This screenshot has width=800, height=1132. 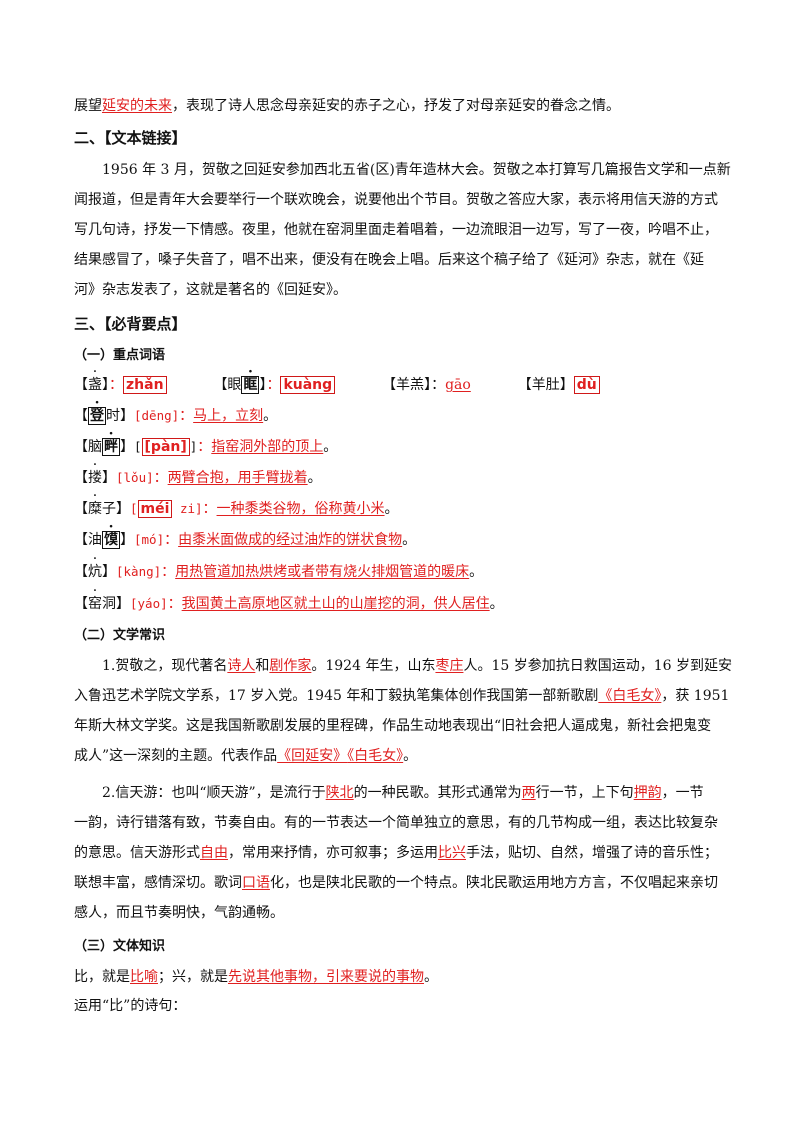 What do you see at coordinates (312, 756) in the screenshot?
I see `hl-huiyanan: 《回延安》` at bounding box center [312, 756].